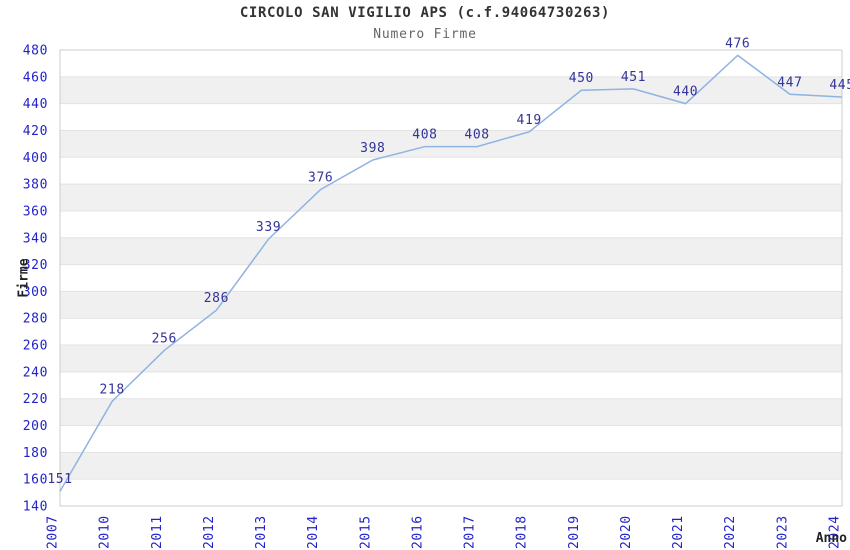 This screenshot has width=850, height=550. What do you see at coordinates (35, 399) in the screenshot?
I see `y-tick-label: 220` at bounding box center [35, 399].